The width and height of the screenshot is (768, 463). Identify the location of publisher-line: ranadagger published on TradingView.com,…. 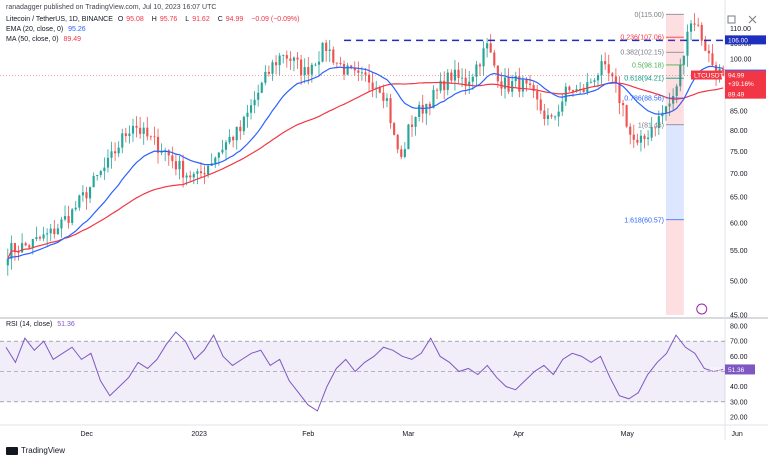
(111, 7).